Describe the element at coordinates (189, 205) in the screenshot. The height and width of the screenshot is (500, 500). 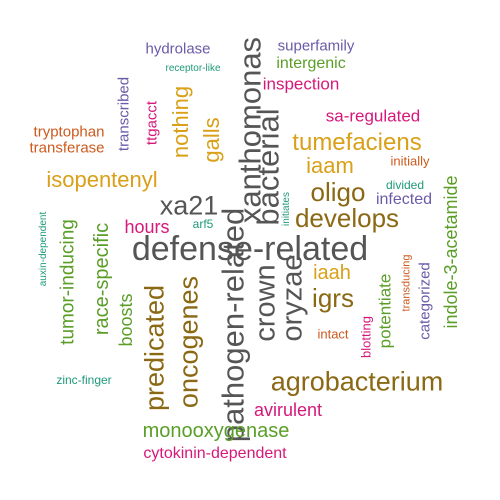
I see `word-xa21: xa21` at that location.